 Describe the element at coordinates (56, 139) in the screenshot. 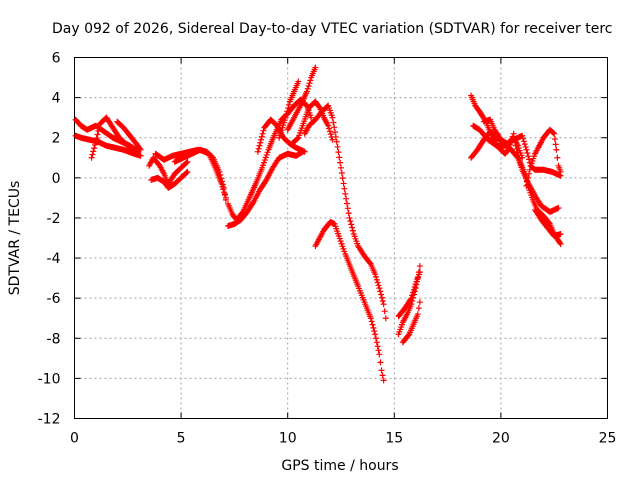

I see `y-tick-label: 2` at that location.